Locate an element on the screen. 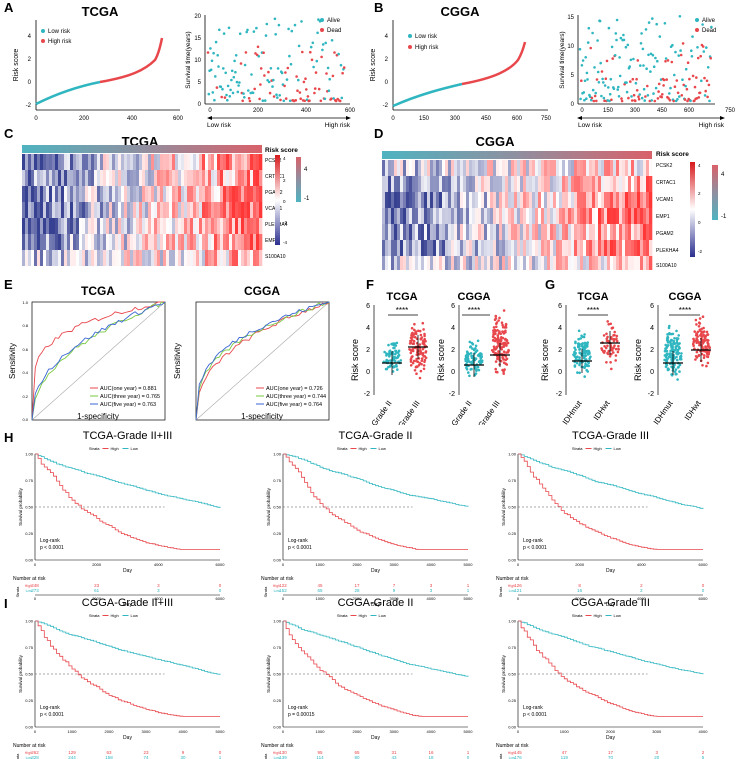  km-risk-high: 95 is located at coordinates (320, 752).